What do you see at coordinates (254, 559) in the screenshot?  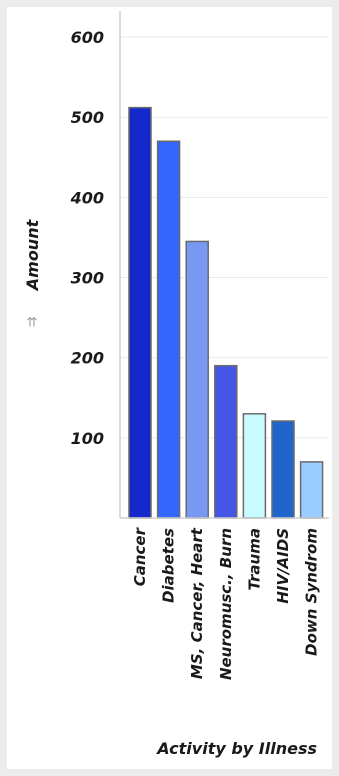 I see `x-category-label: Trauma` at bounding box center [254, 559].